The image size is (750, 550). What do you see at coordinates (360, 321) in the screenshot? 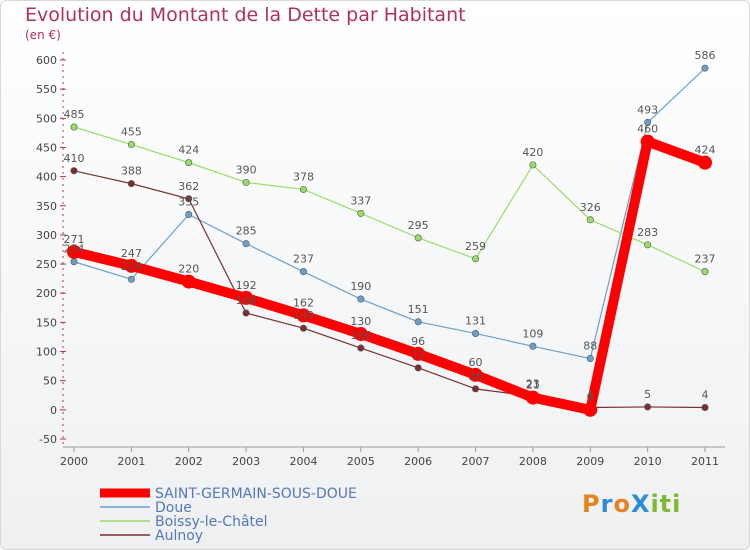
I see `data-label: 130` at bounding box center [360, 321].